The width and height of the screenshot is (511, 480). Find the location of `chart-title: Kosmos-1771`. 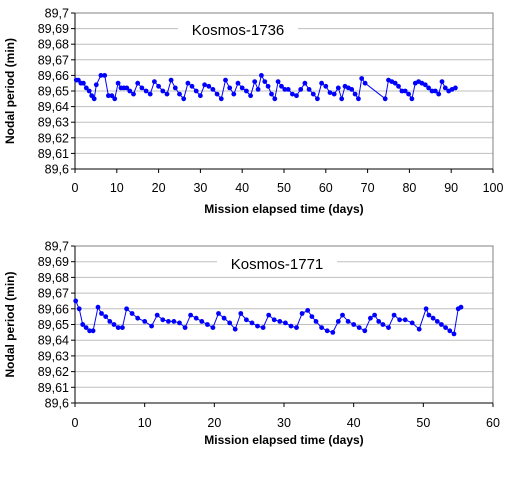

chart-title: Kosmos-1771 is located at coordinates (277, 264).